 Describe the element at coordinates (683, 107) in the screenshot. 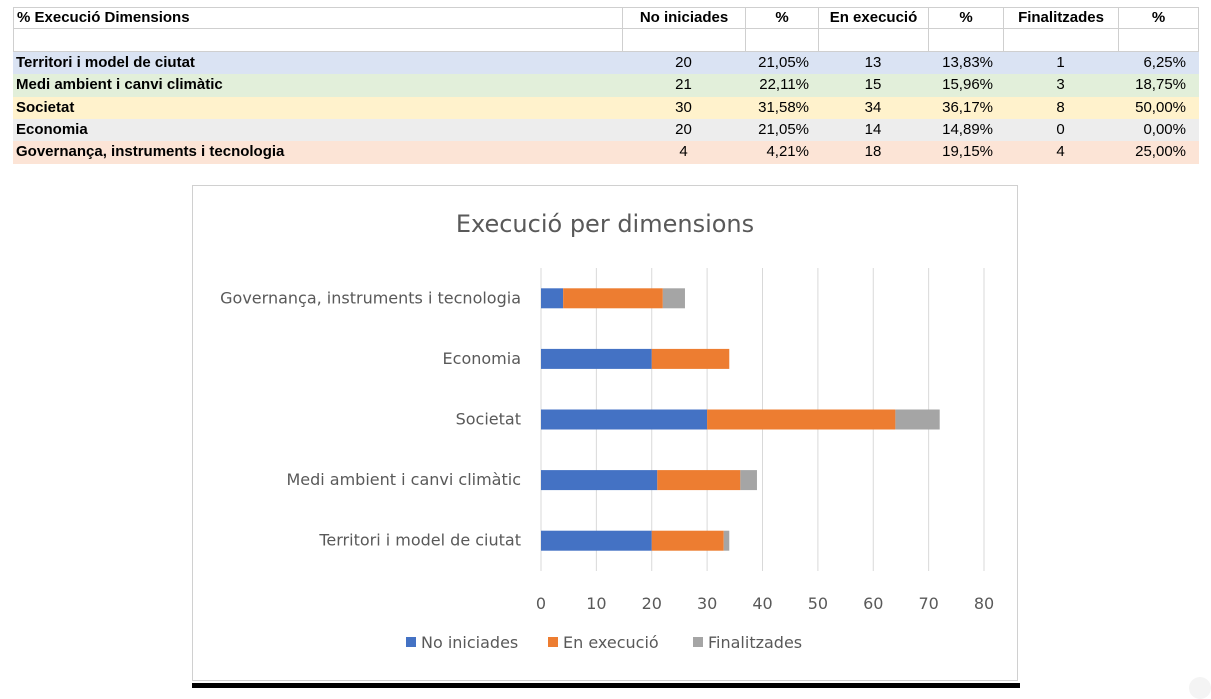

I see `no-iniciades-cell: 30` at that location.